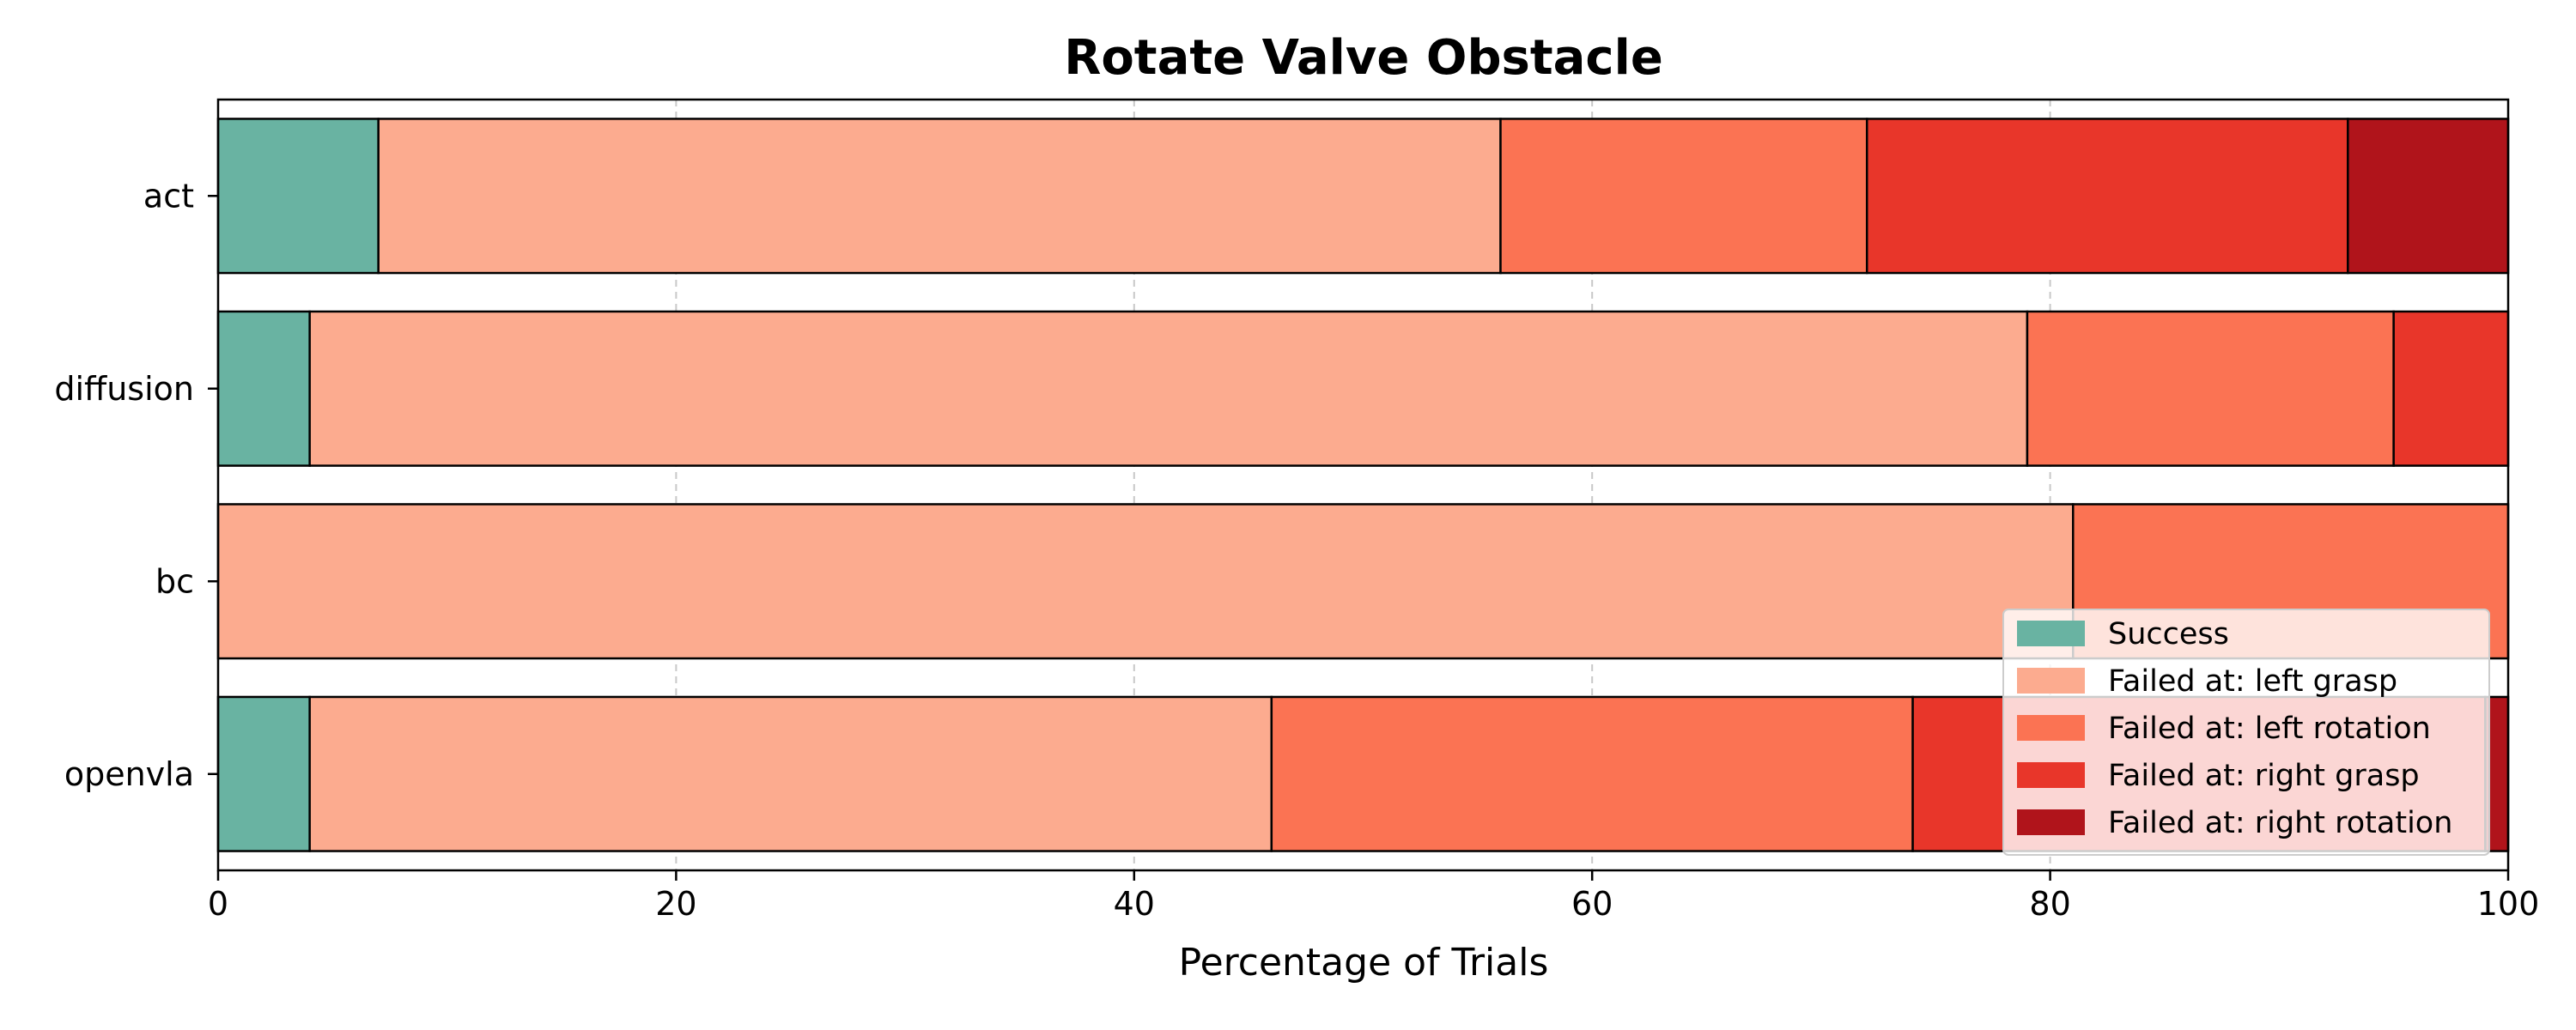 The height and width of the screenshot is (1030, 2576). I want to click on chart-title: Rotate Valve Obstacle, so click(1363, 58).